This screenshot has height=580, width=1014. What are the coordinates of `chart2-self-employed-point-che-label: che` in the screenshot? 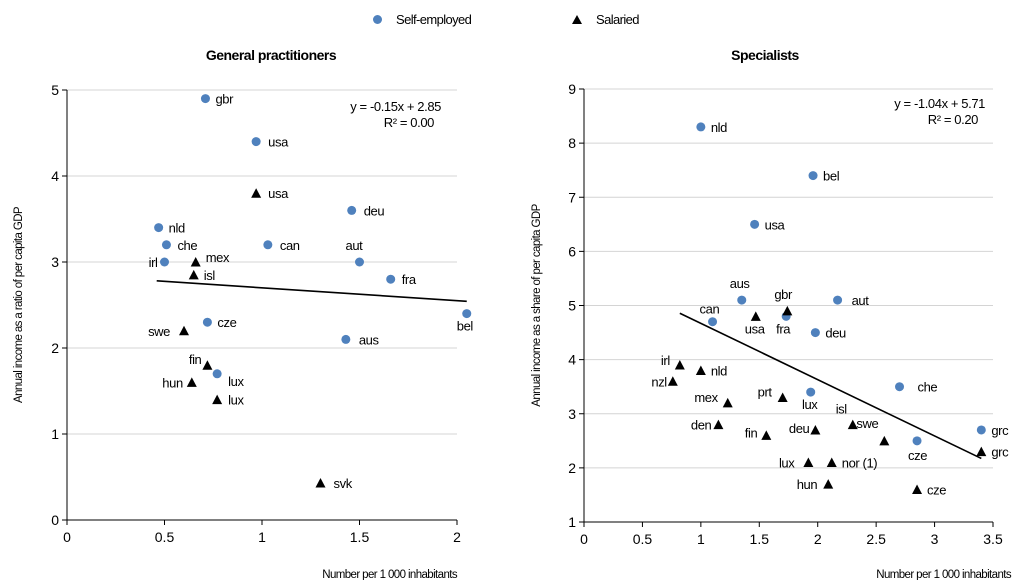 It's located at (928, 387).